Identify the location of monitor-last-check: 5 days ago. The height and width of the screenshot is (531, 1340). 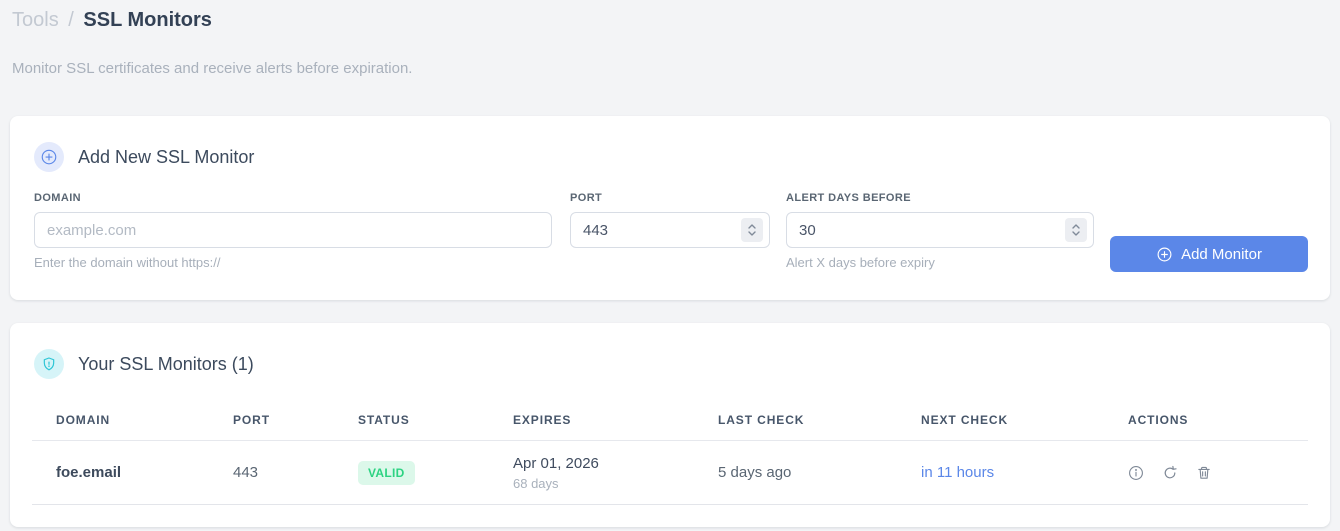
(819, 472).